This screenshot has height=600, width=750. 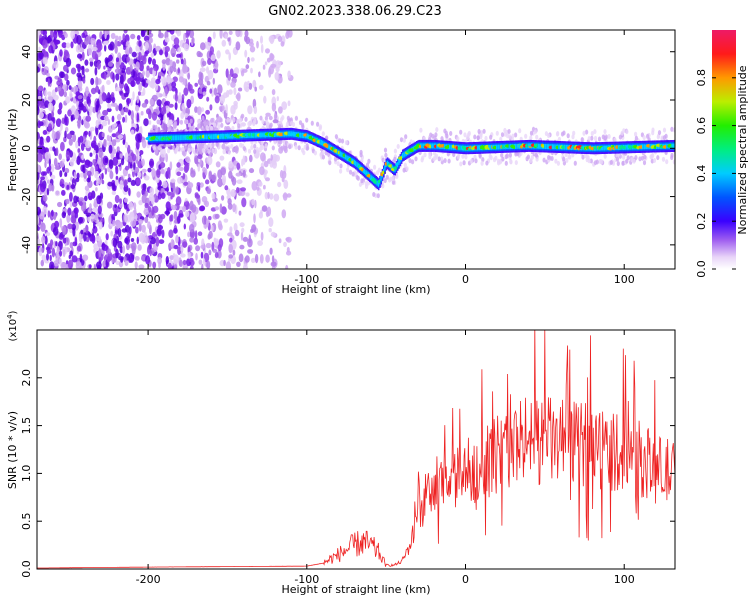 I want to click on colorbar-tick-label: 0.2, so click(x=701, y=221).